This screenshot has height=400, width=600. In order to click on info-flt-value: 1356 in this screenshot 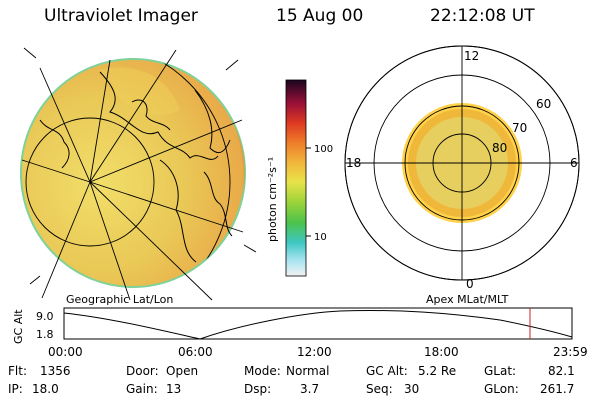, I will do `click(55, 371)`.